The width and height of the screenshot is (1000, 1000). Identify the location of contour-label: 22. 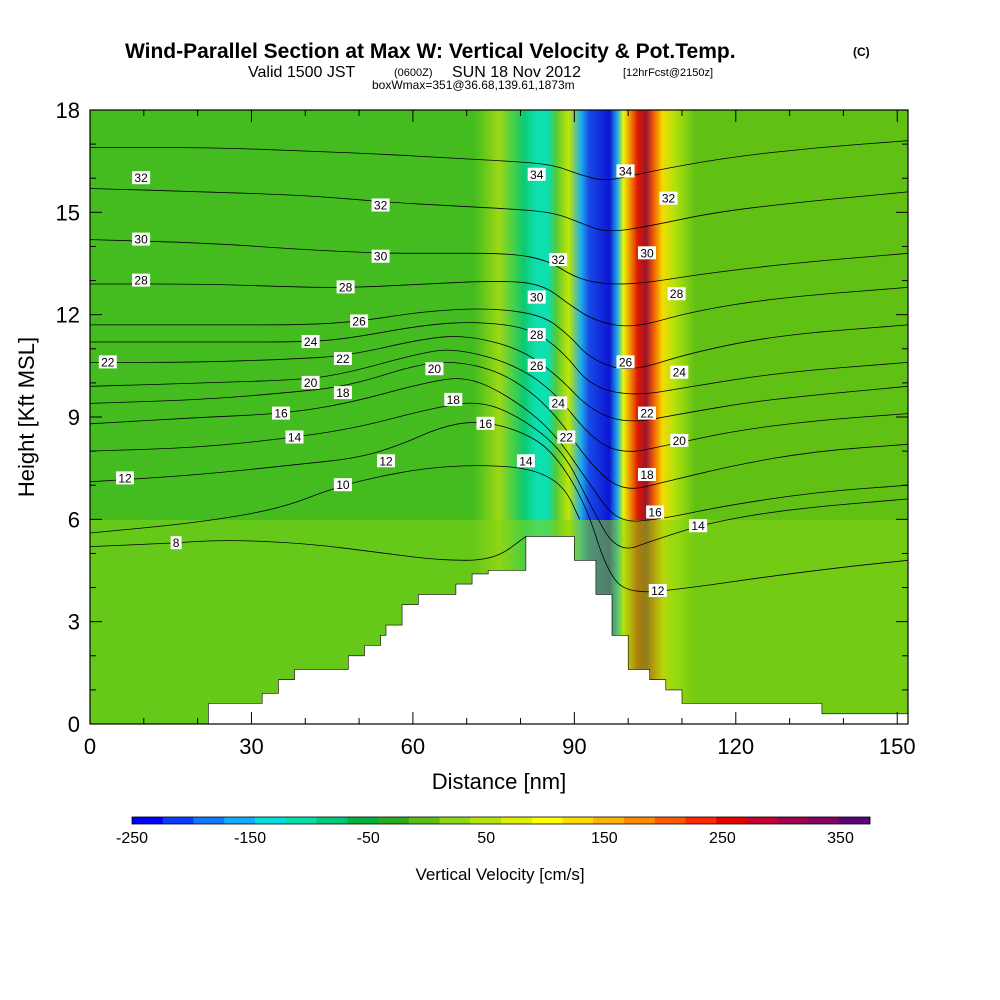
(566, 437).